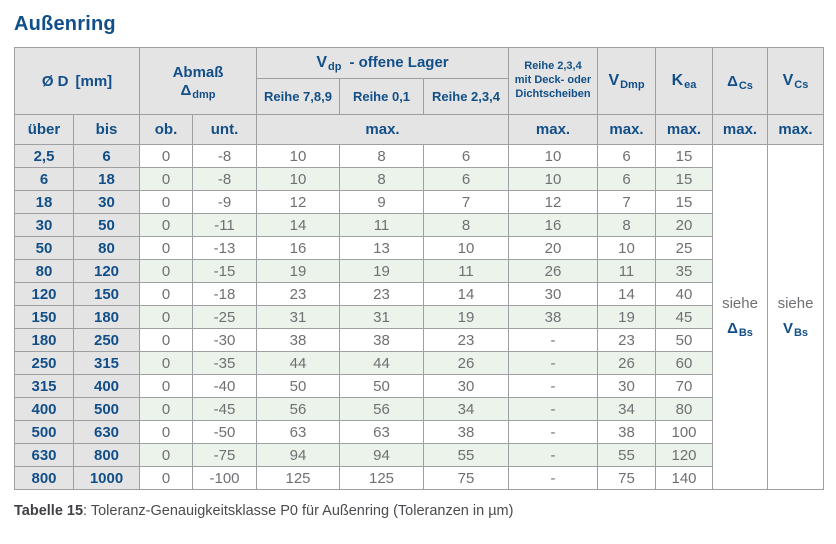 This screenshot has height=544, width=836. Describe the element at coordinates (55, 81) in the screenshot. I see `diameter-symbol: Ø D` at that location.